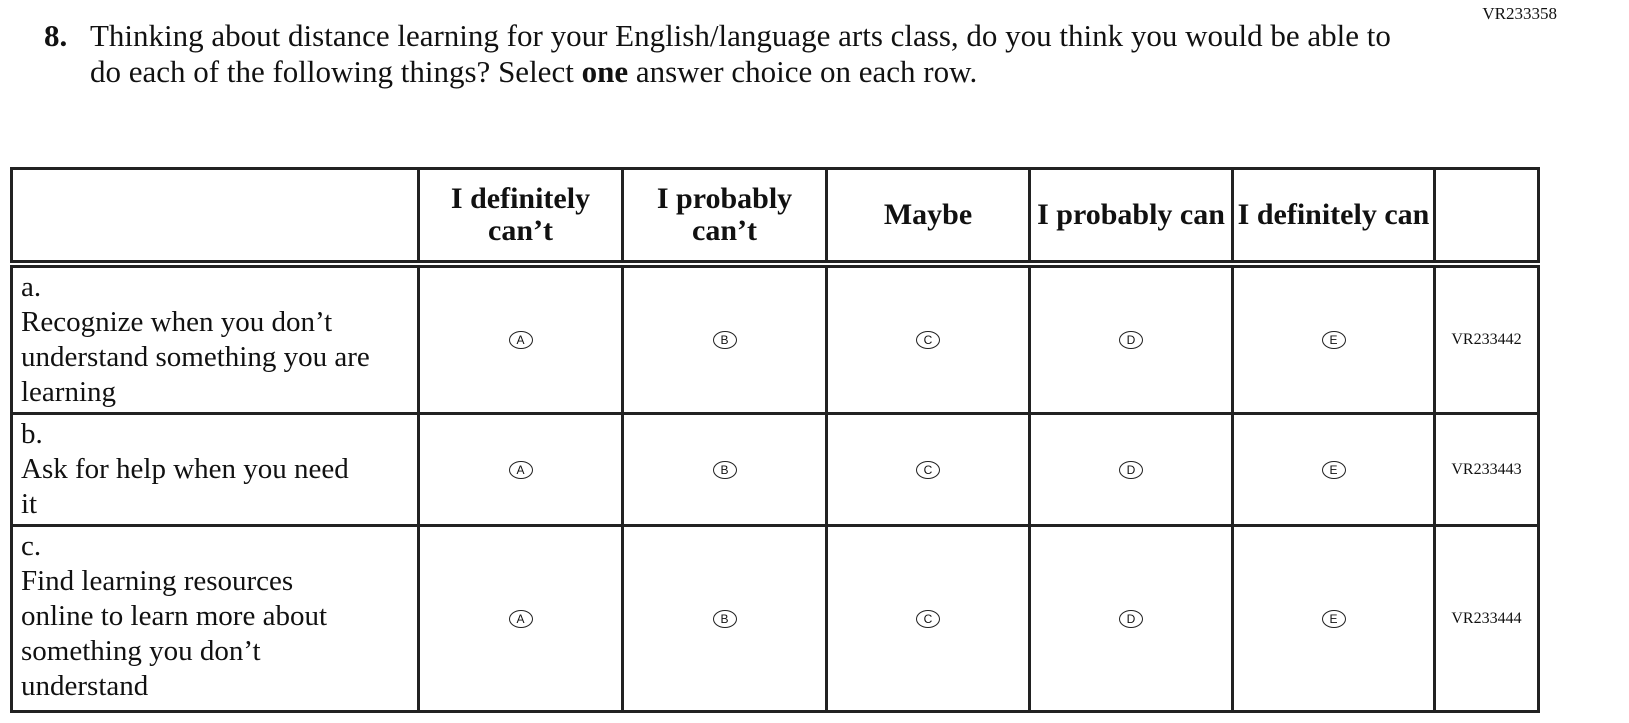 The height and width of the screenshot is (723, 1629). What do you see at coordinates (1486, 618) in the screenshot?
I see `item-code: VR233444` at bounding box center [1486, 618].